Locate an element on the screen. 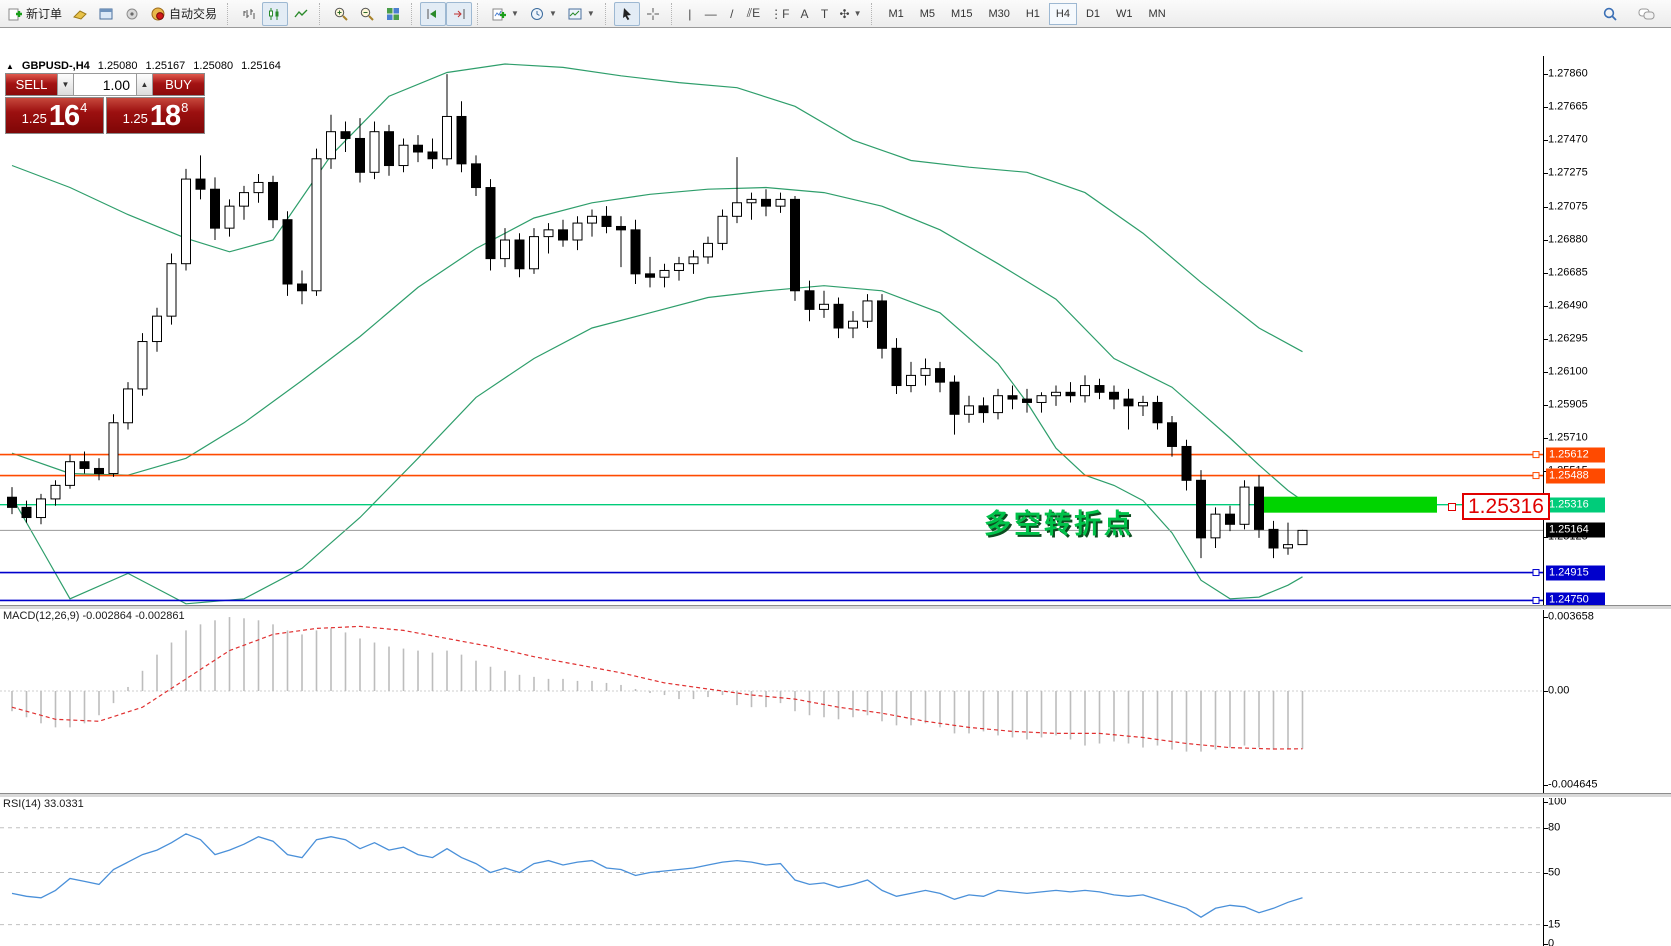 This screenshot has width=1671, height=946. timeframe-w1: W1 is located at coordinates (1124, 13).